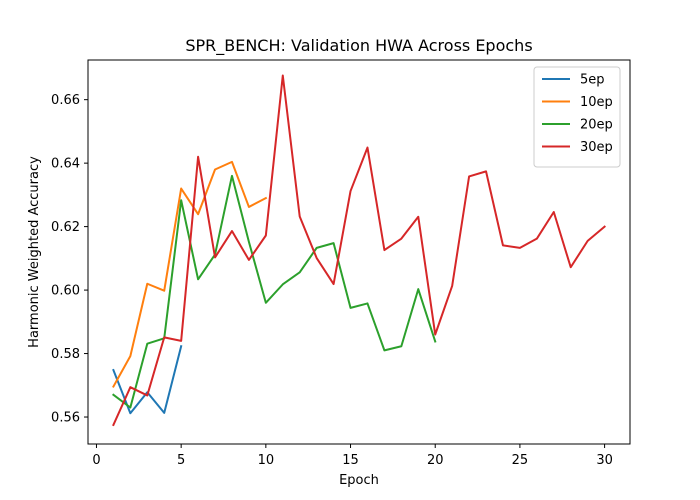  I want to click on y-tick-label: 0.66, so click(65, 100).